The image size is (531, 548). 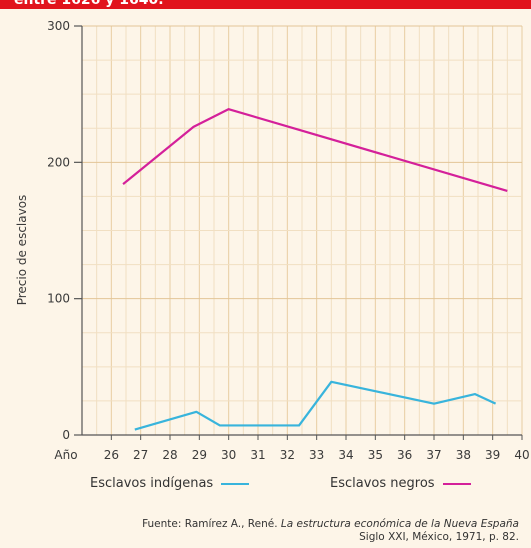 I want to click on y-axis-label: Precio de esclavos, so click(x=22, y=250).